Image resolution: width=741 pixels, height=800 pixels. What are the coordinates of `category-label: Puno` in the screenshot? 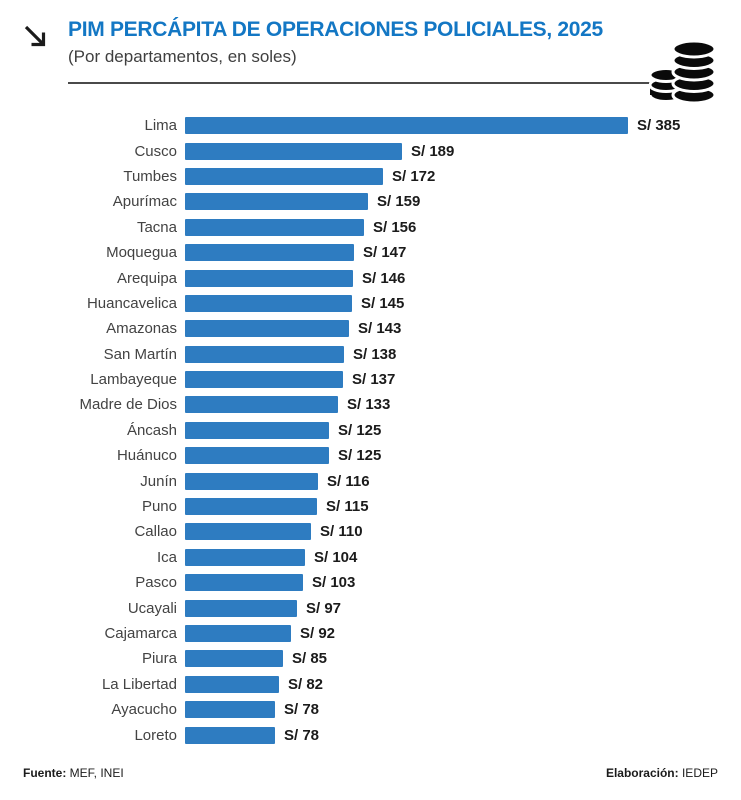 It's located at (159, 507).